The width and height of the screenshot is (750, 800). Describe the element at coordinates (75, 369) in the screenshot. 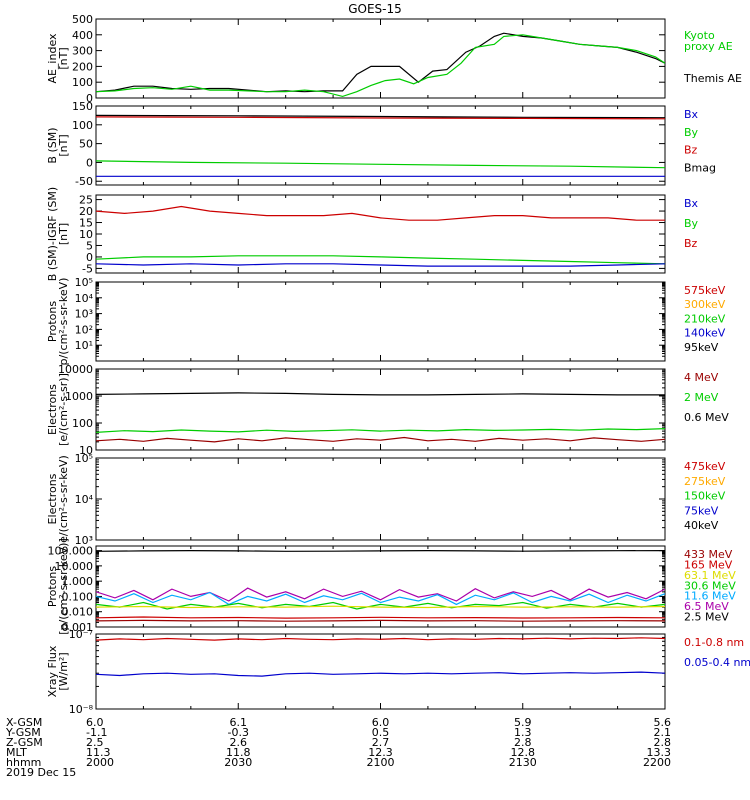

I see `electrons_int-y-tick-label: 10000` at that location.